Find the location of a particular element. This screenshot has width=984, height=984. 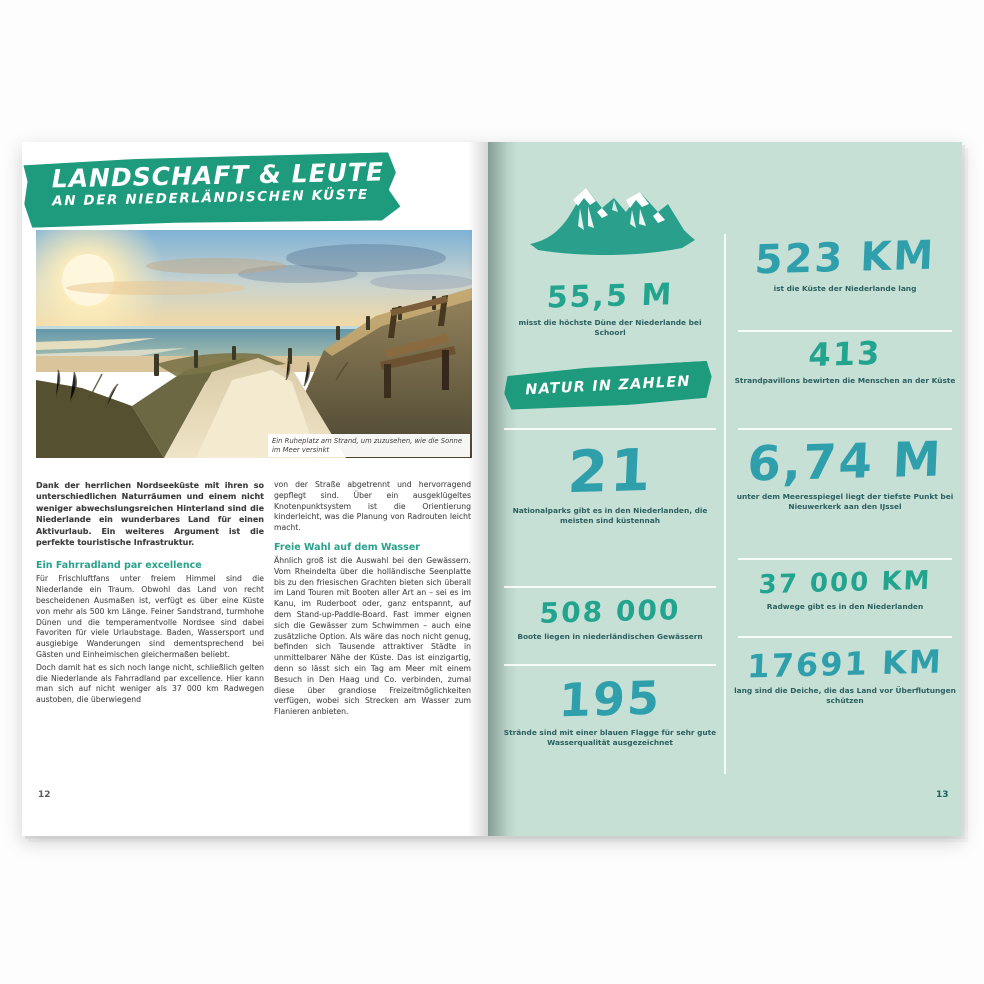

beach-sunset-illustration is located at coordinates (254, 344).